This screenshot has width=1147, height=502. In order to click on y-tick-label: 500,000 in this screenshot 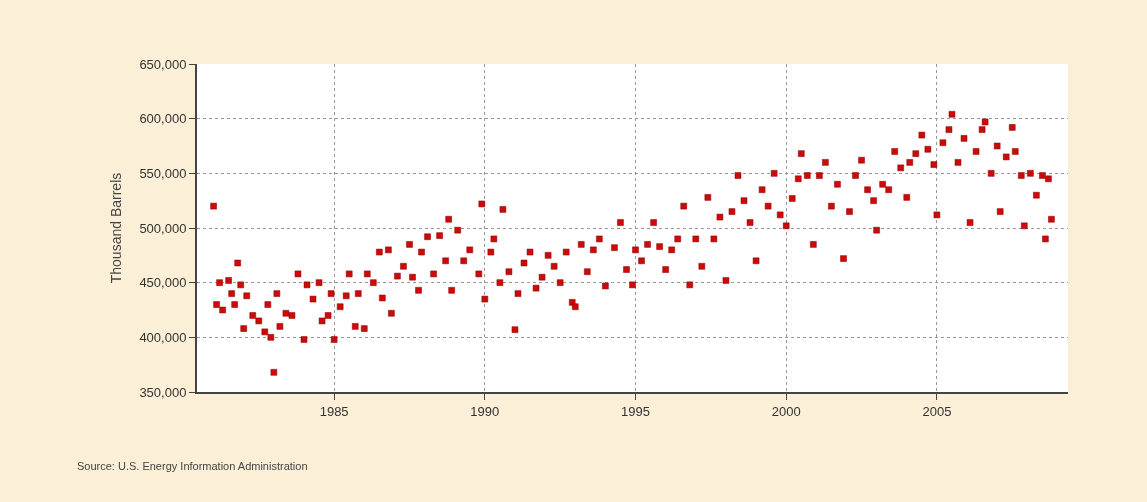, I will do `click(163, 228)`.